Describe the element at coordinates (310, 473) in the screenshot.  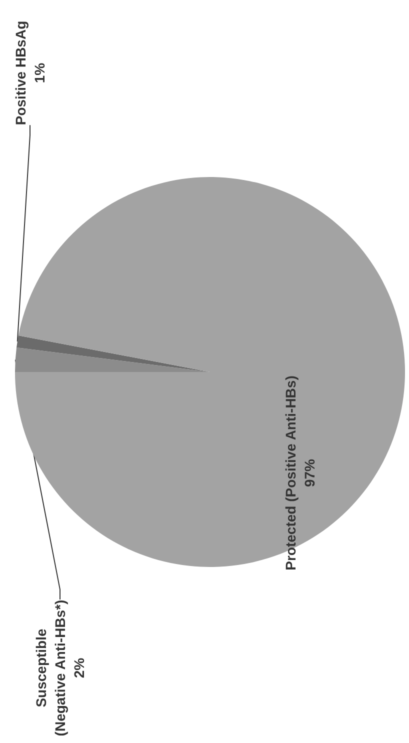
I see `data-label: 97%` at that location.